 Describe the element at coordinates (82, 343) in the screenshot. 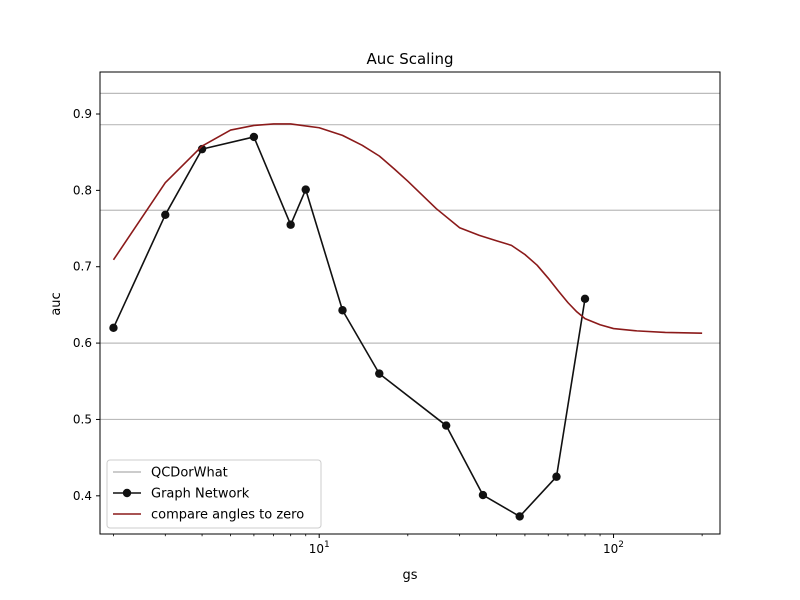

I see `y-tick-label: 0.6` at that location.